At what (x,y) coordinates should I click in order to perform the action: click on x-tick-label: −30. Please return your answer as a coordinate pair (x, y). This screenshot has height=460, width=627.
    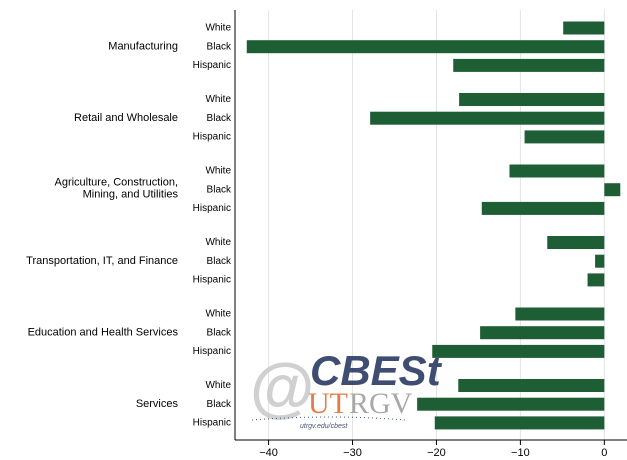
    Looking at the image, I should click on (352, 453).